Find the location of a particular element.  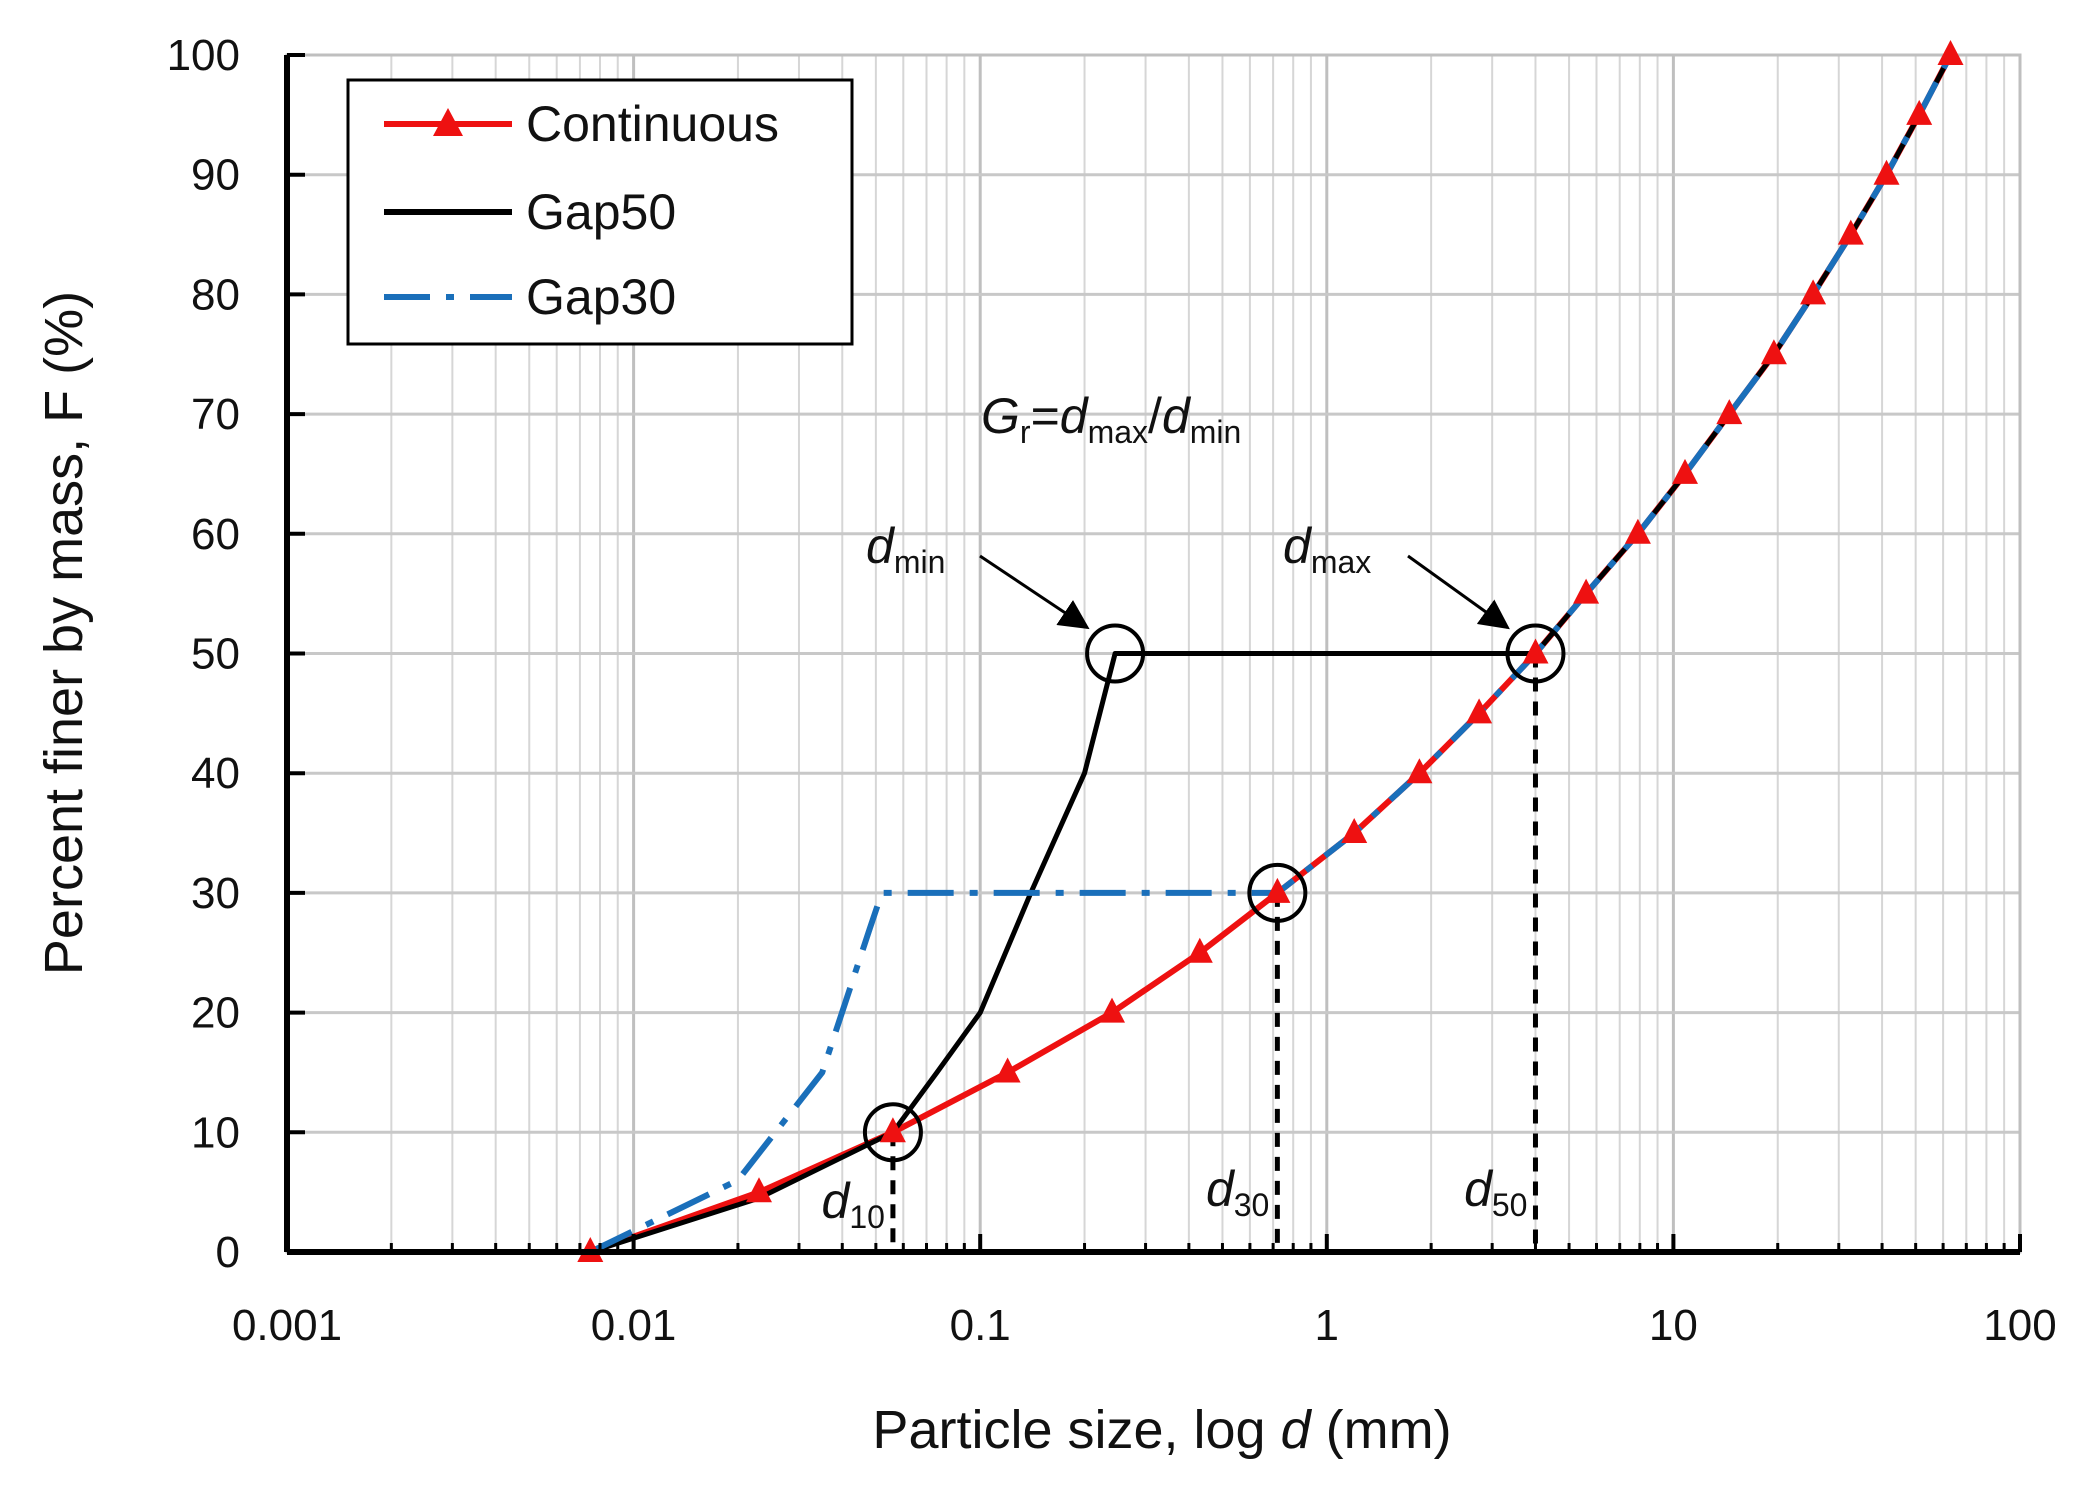

formula-max: max is located at coordinates (1118, 432).